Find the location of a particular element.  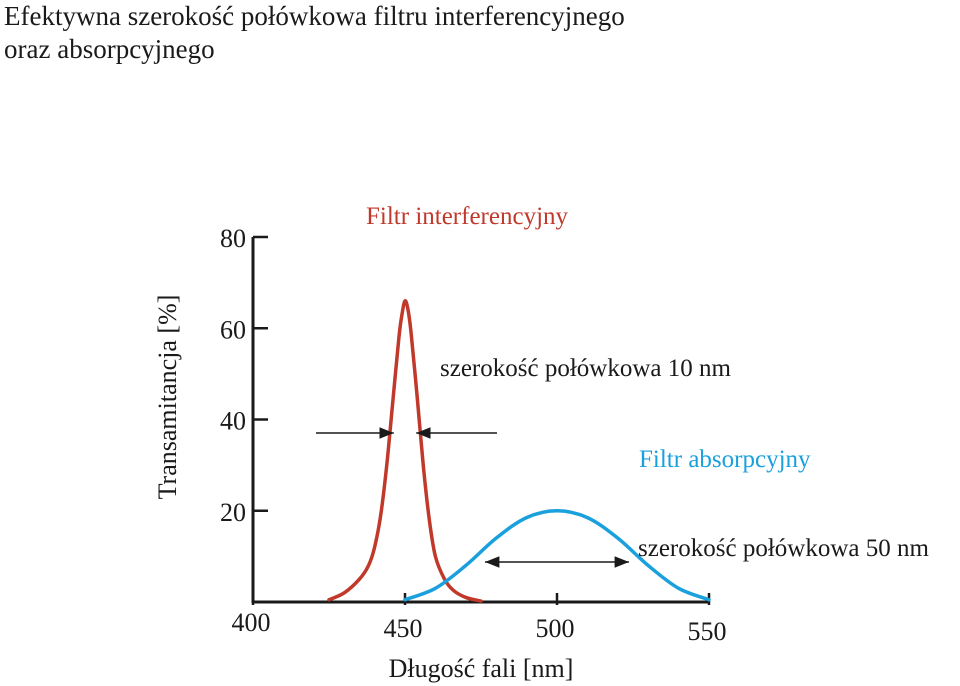

x-tick-label: 550 is located at coordinates (707, 631).